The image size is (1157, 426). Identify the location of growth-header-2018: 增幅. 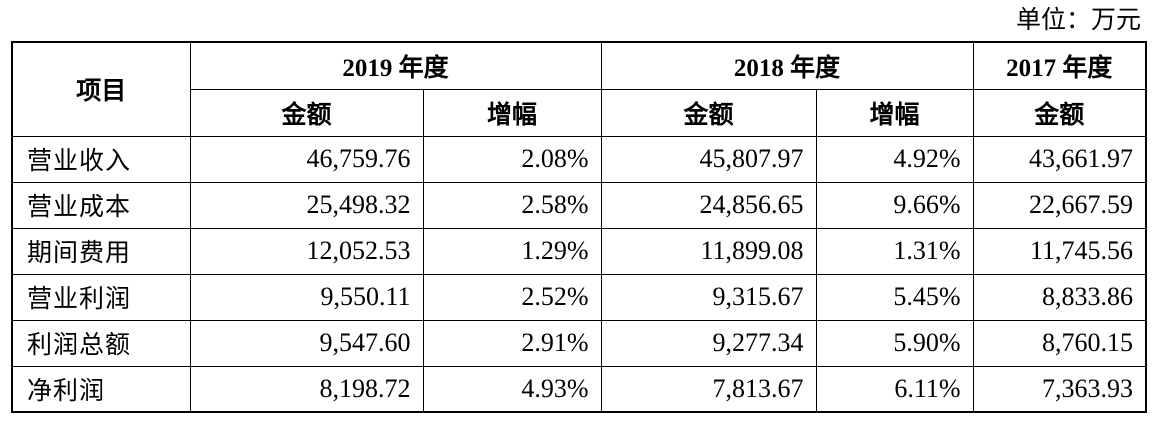
(894, 112).